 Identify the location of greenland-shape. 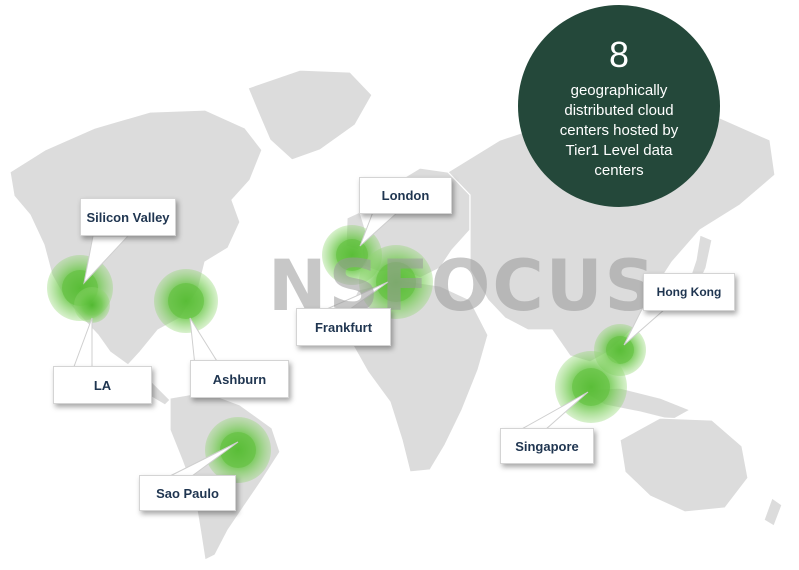
(310, 115).